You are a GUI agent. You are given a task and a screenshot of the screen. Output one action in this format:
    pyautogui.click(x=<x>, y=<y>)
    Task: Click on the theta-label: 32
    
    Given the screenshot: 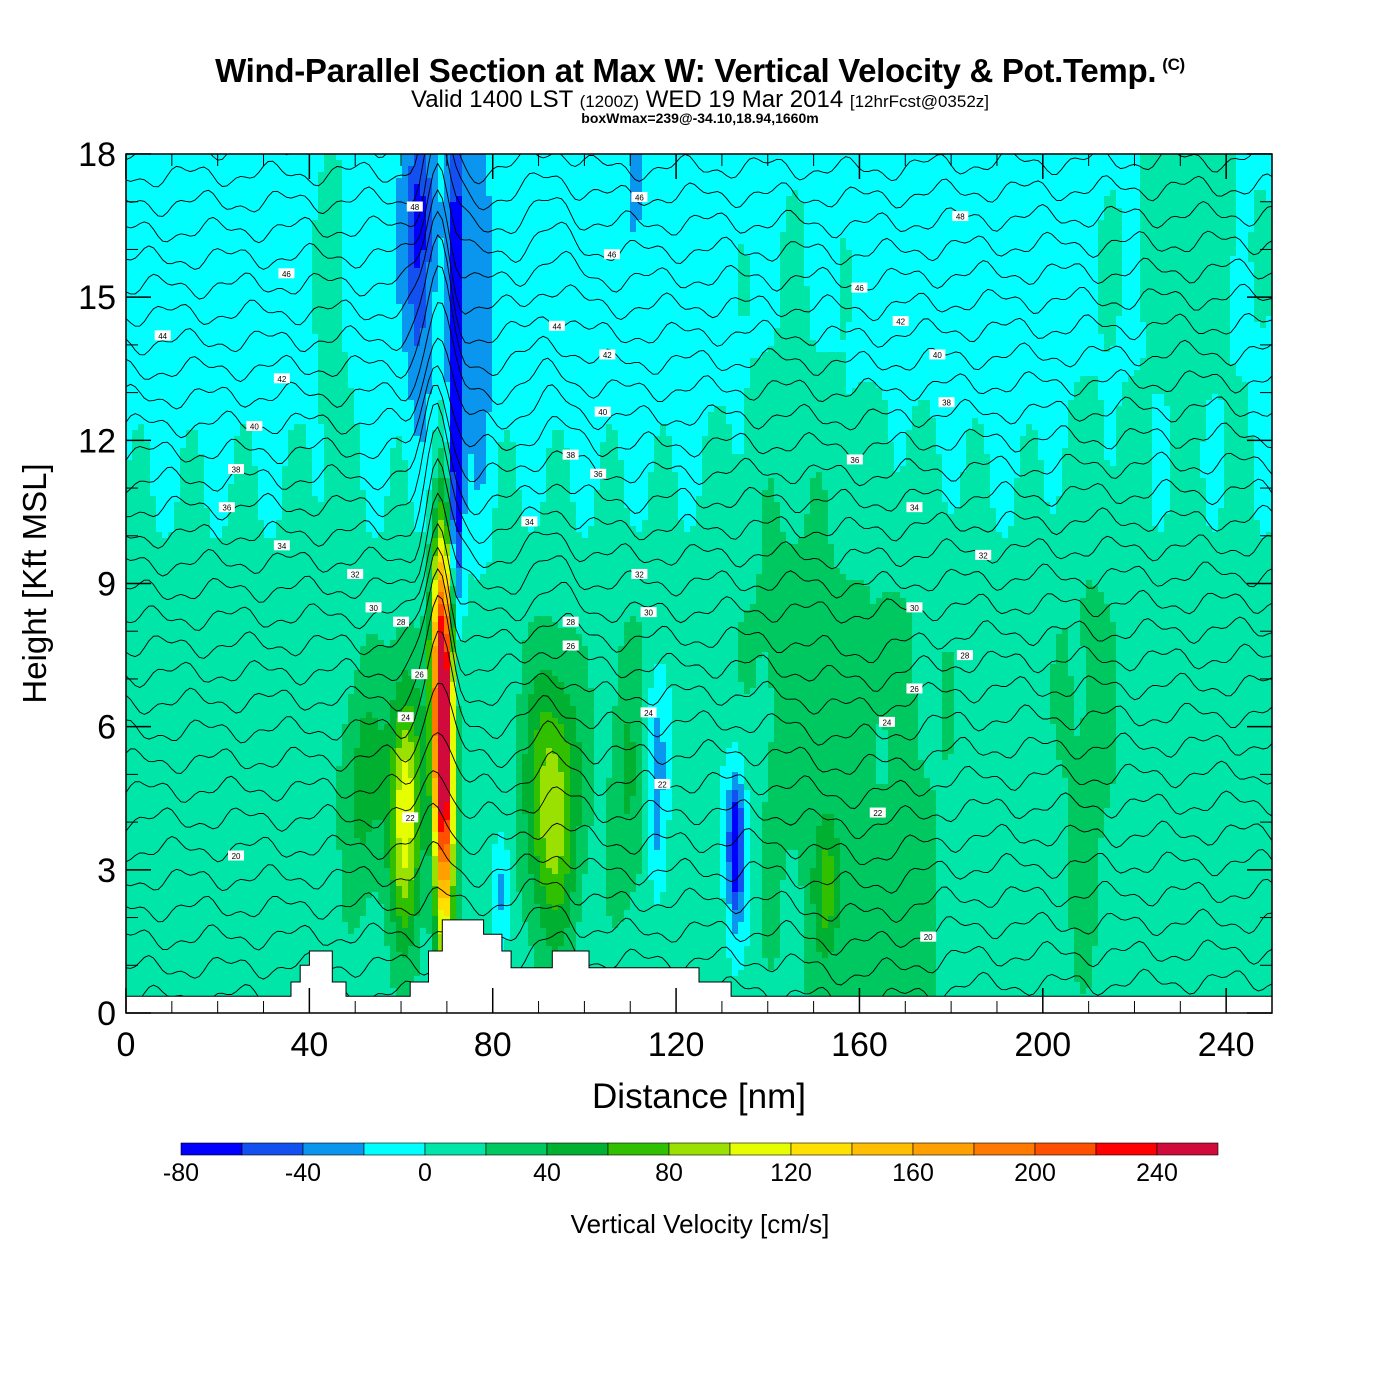 What is the action you would take?
    pyautogui.click(x=639, y=573)
    